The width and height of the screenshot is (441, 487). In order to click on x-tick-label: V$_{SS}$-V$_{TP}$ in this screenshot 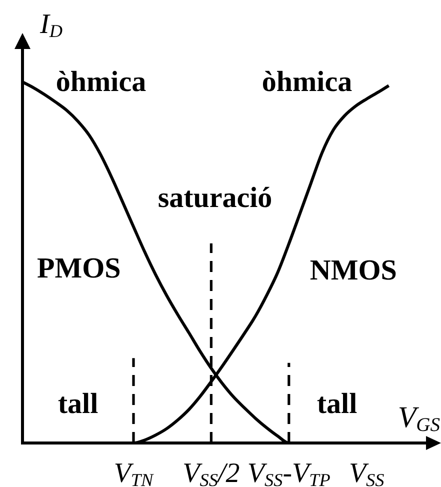, I will do `click(288, 472)`.